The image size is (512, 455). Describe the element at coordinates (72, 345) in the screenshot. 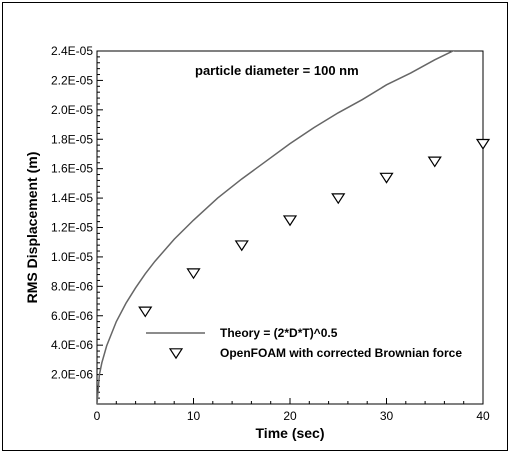

I see `y-tick-label: 4.0E-06` at that location.